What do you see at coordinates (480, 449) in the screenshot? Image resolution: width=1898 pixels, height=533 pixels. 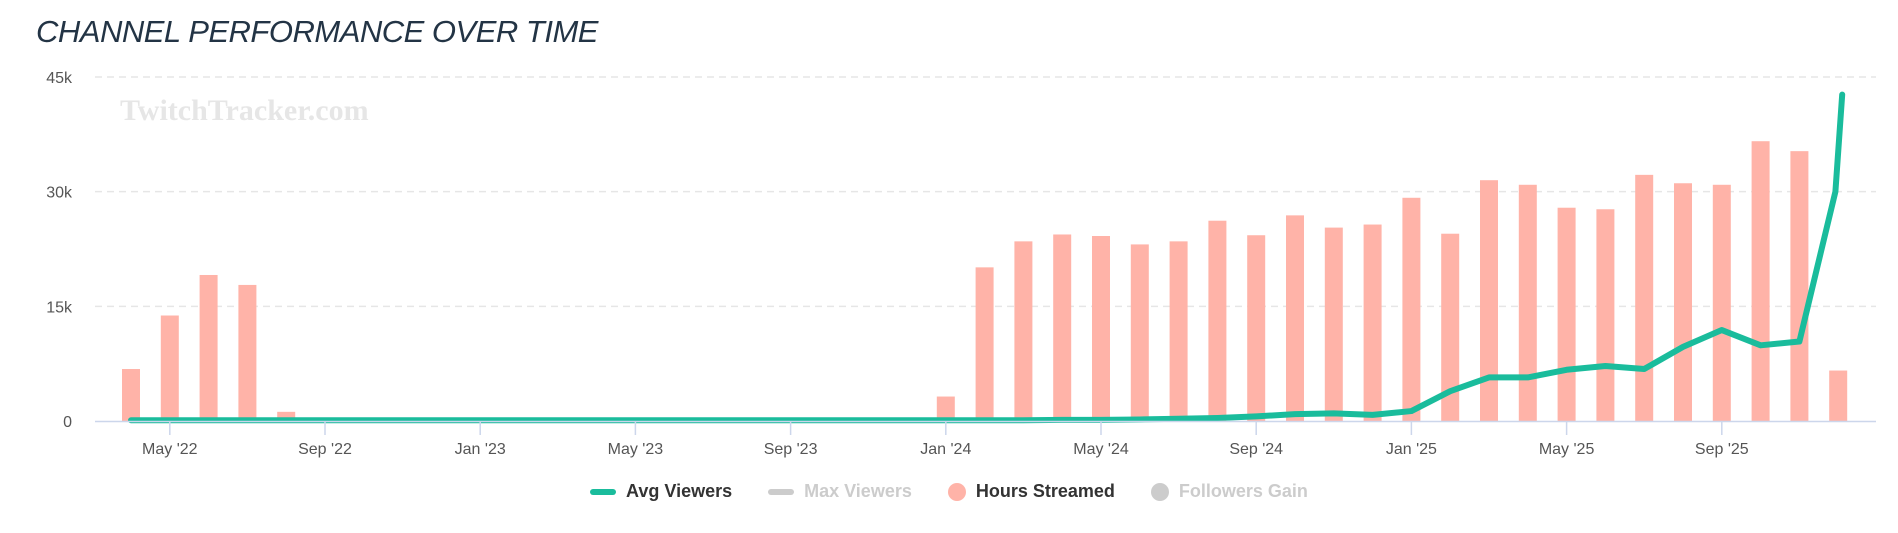 I see `x-tick-label: Jan '23` at bounding box center [480, 449].